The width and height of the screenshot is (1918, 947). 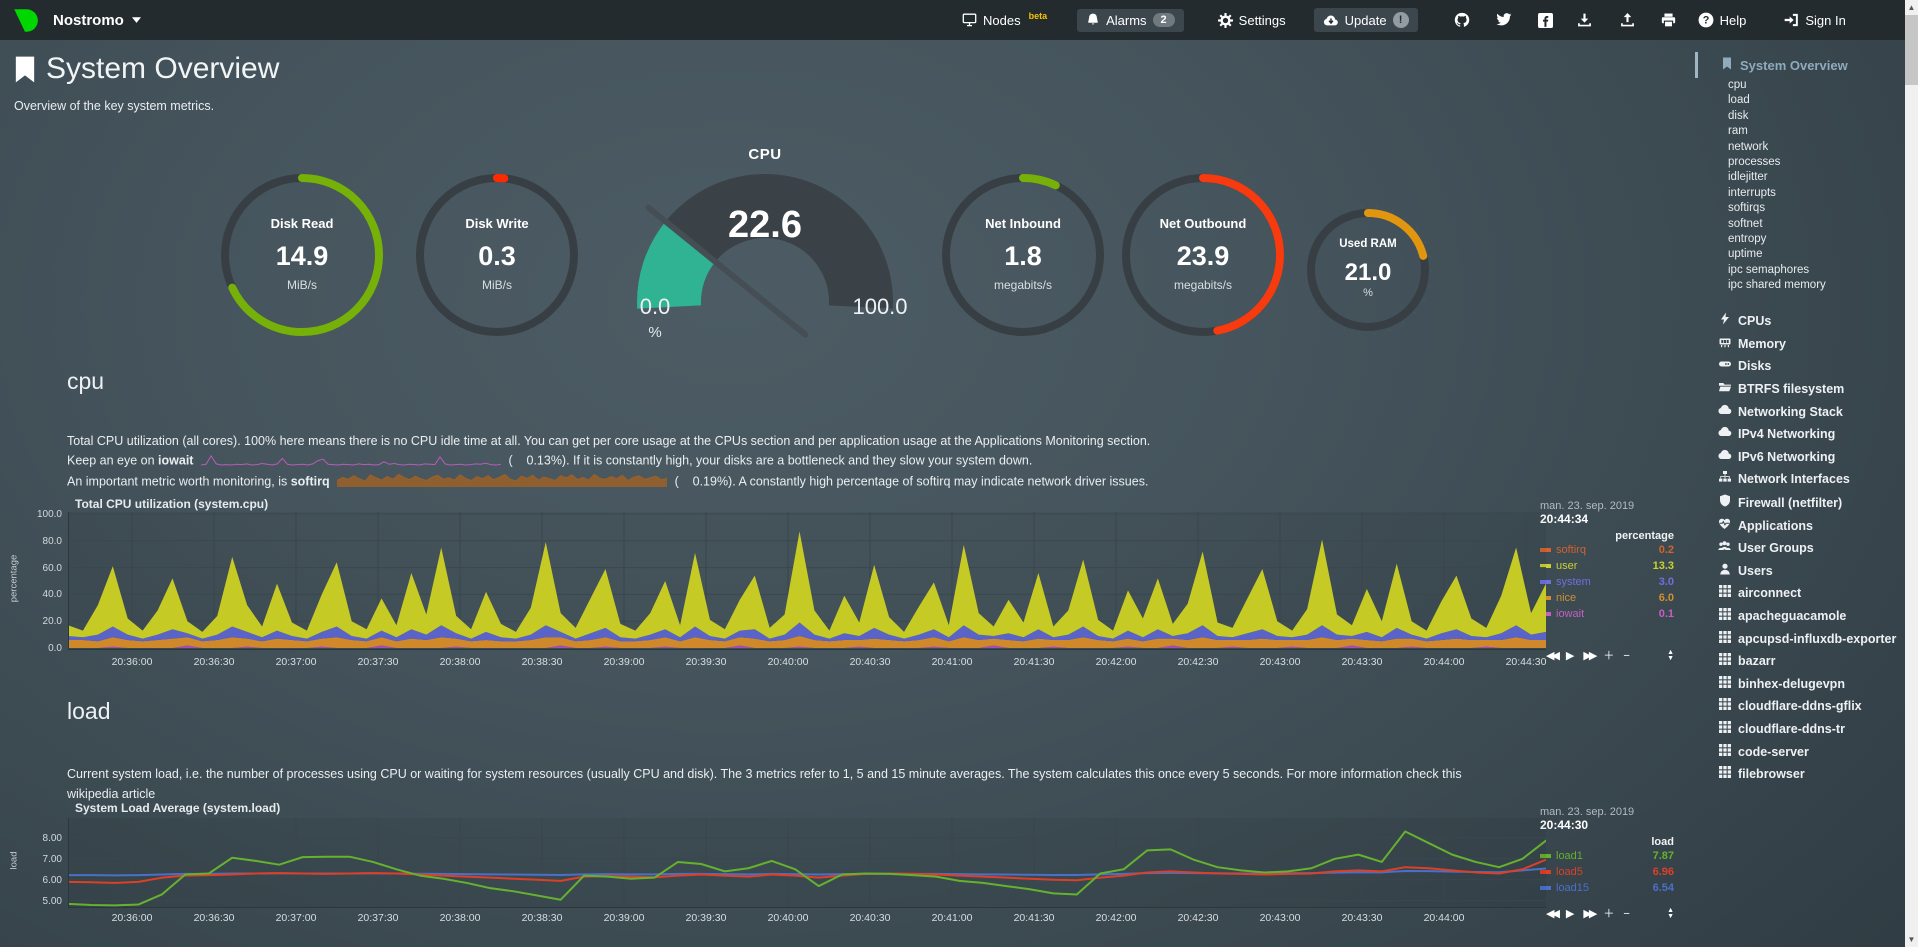 What do you see at coordinates (1607, 582) in the screenshot?
I see `legend-item-system: system 3.0` at bounding box center [1607, 582].